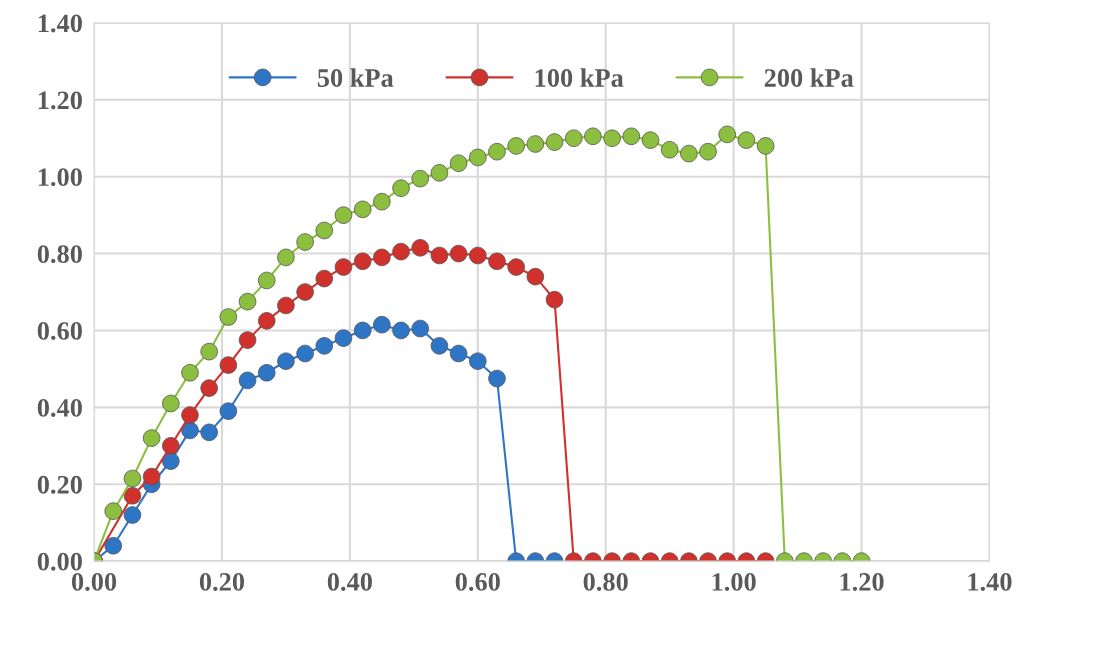 The width and height of the screenshot is (1113, 654). Describe the element at coordinates (349, 582) in the screenshot. I see `x-tick-label: 0.40` at that location.